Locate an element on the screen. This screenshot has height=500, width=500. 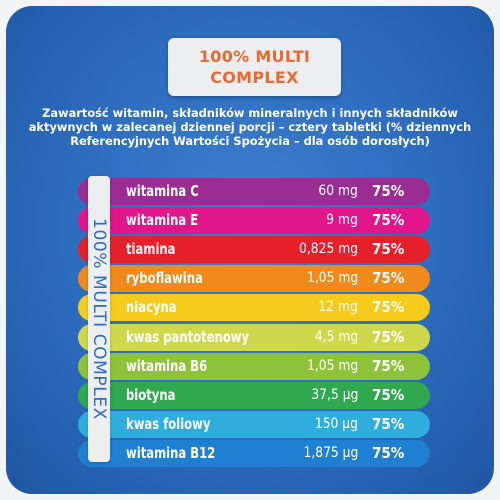
nutrient-amount: 37,5 µg is located at coordinates (334, 394).